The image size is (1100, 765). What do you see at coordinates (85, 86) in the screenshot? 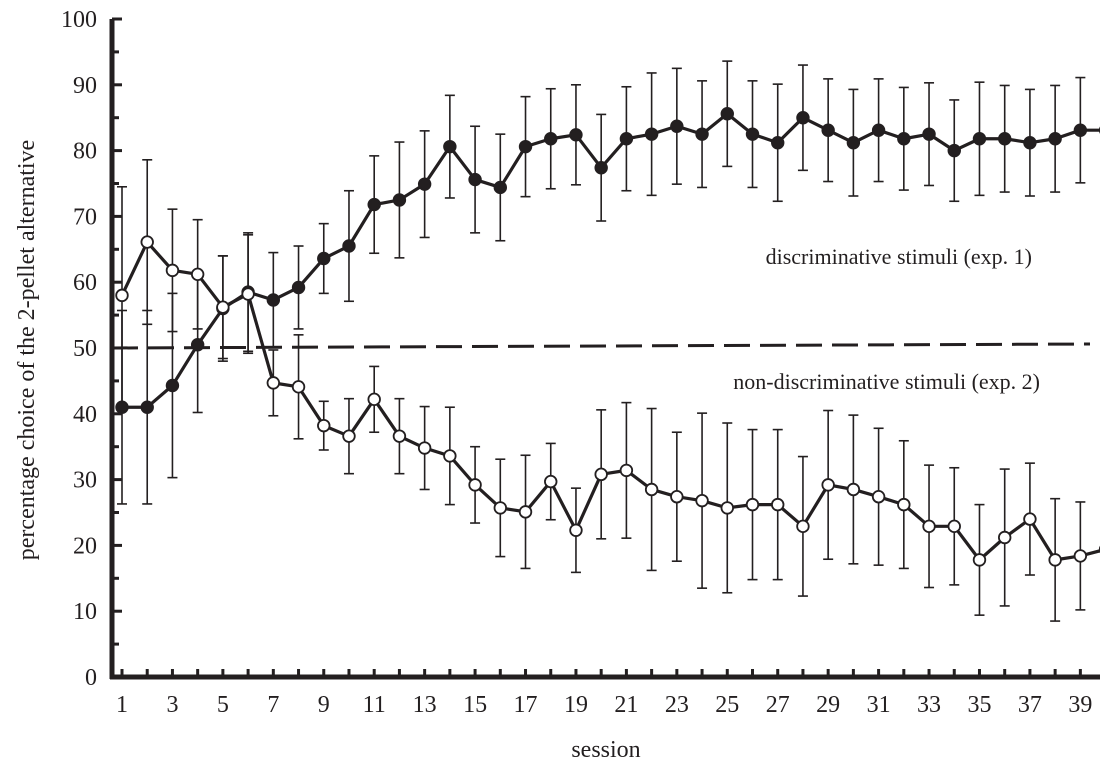
I see `y-tick-label-90: 90` at bounding box center [85, 86].